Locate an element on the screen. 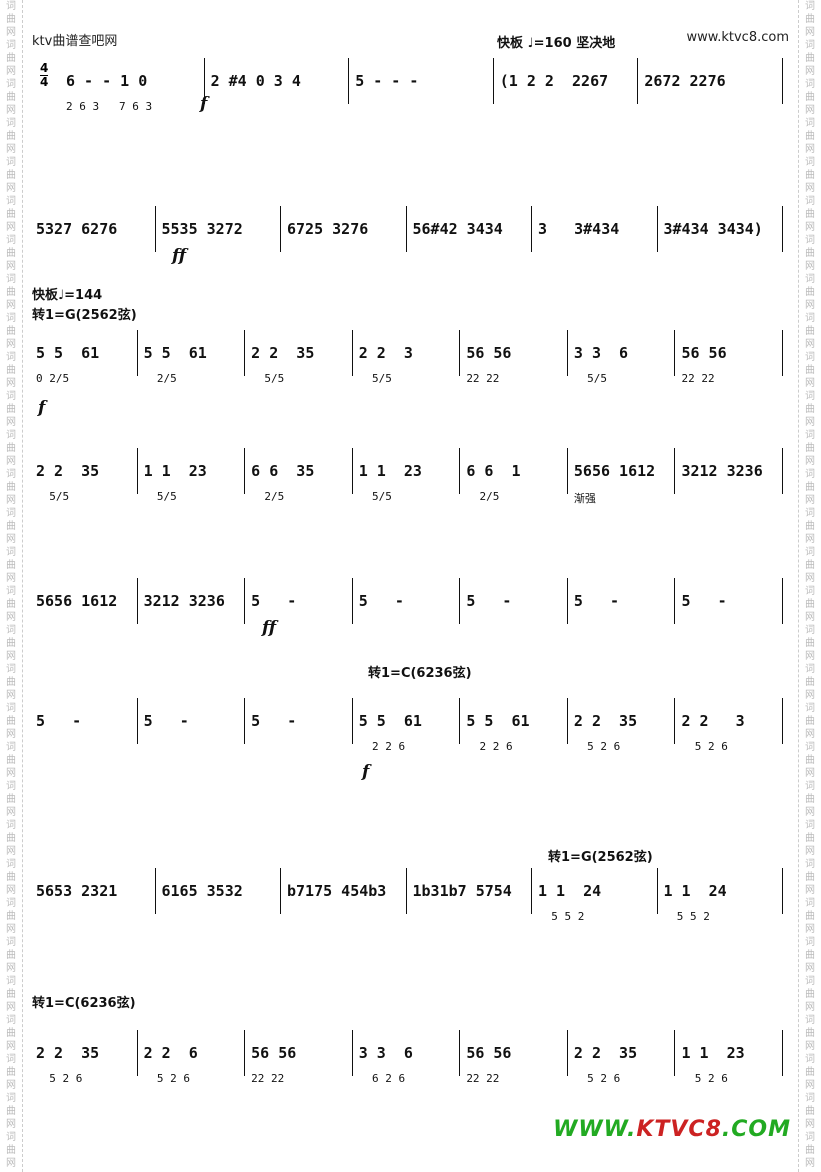 The image size is (821, 1172). measure: 5656 1612 is located at coordinates (84, 601).